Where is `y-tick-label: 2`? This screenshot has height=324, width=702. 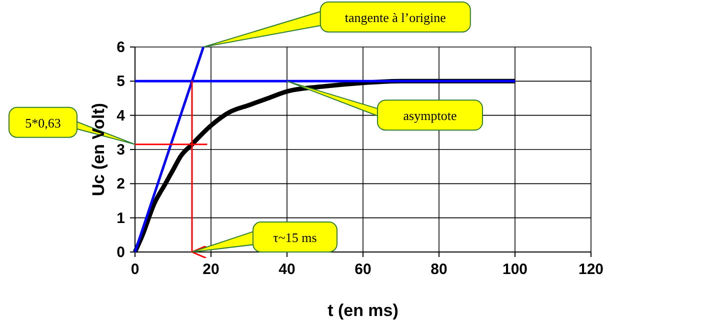 y-tick-label: 2 is located at coordinates (120, 184).